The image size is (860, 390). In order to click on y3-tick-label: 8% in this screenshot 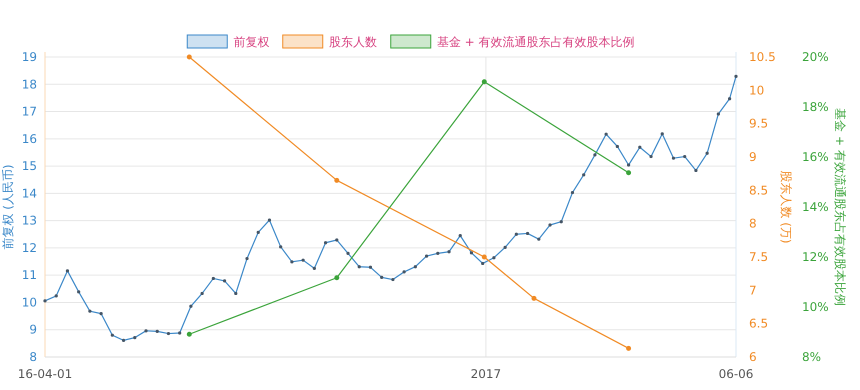, I will do `click(812, 357)`.